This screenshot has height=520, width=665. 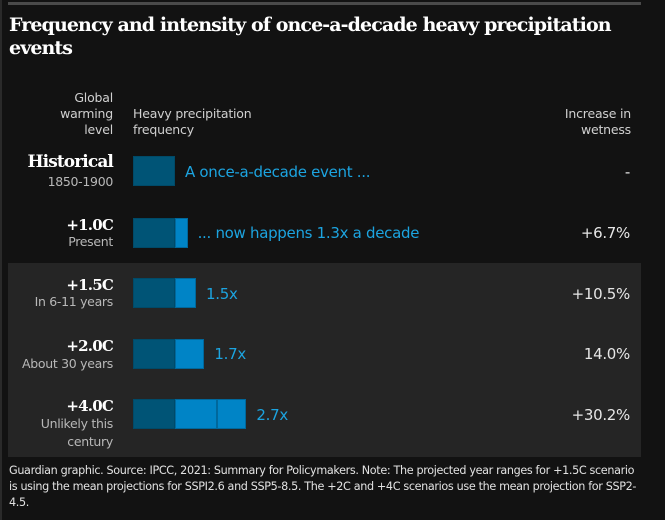 I want to click on header-wetness-line: wetness, so click(x=605, y=129).